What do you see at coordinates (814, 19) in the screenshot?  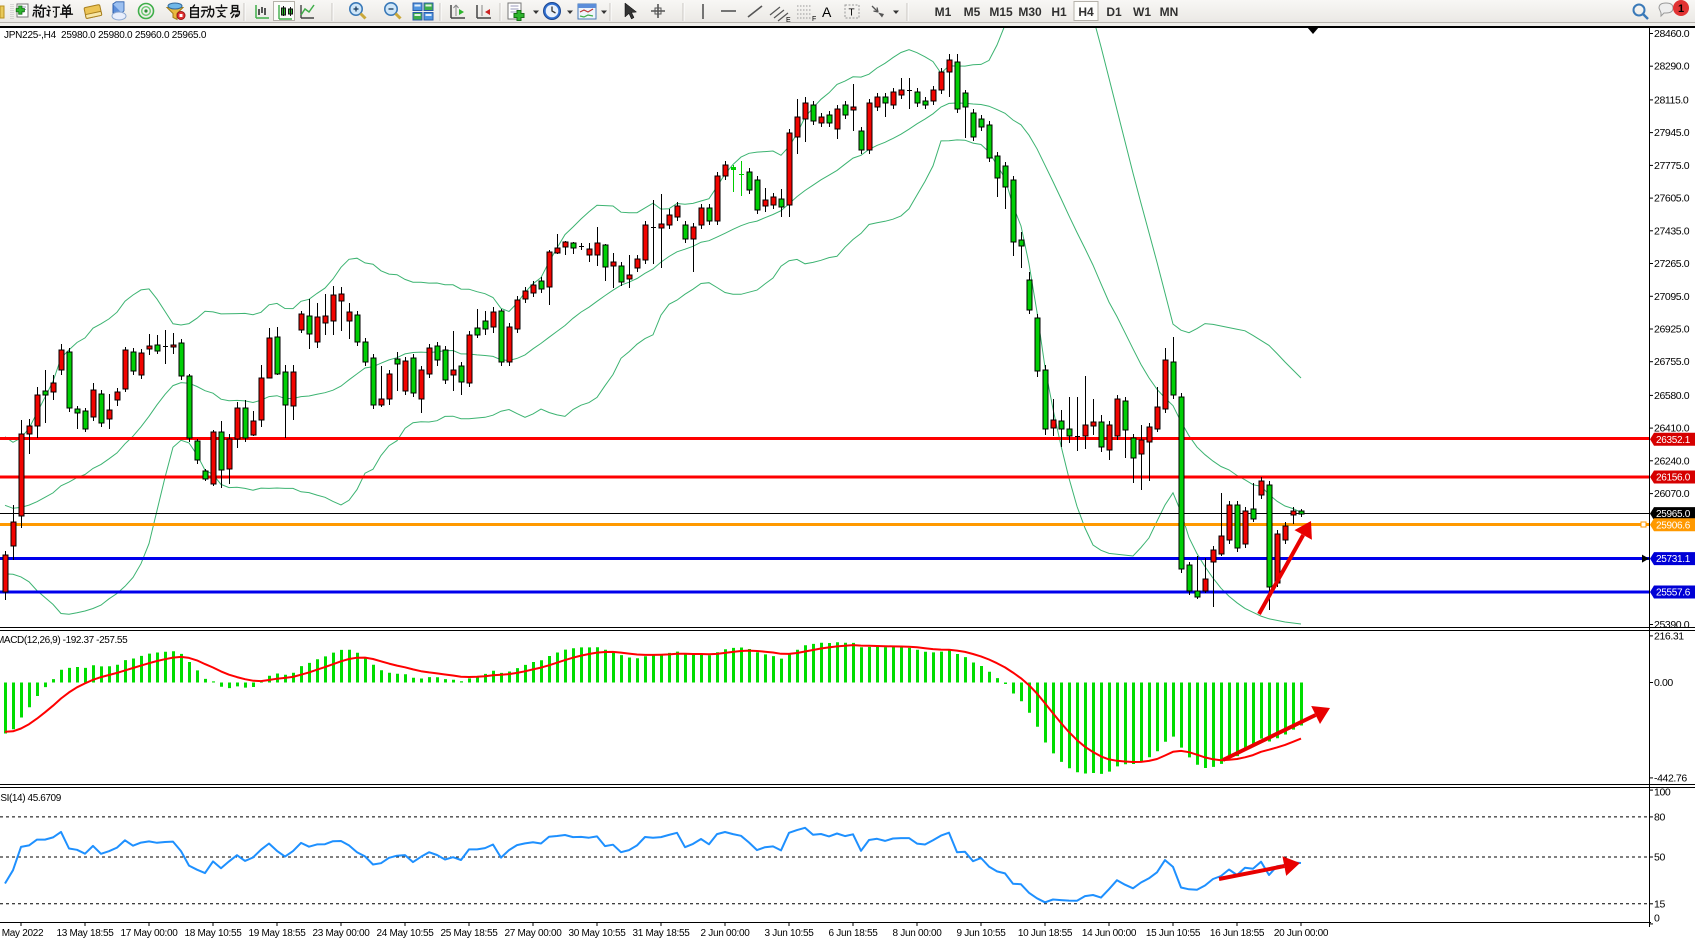 I see `svg-text: F` at bounding box center [814, 19].